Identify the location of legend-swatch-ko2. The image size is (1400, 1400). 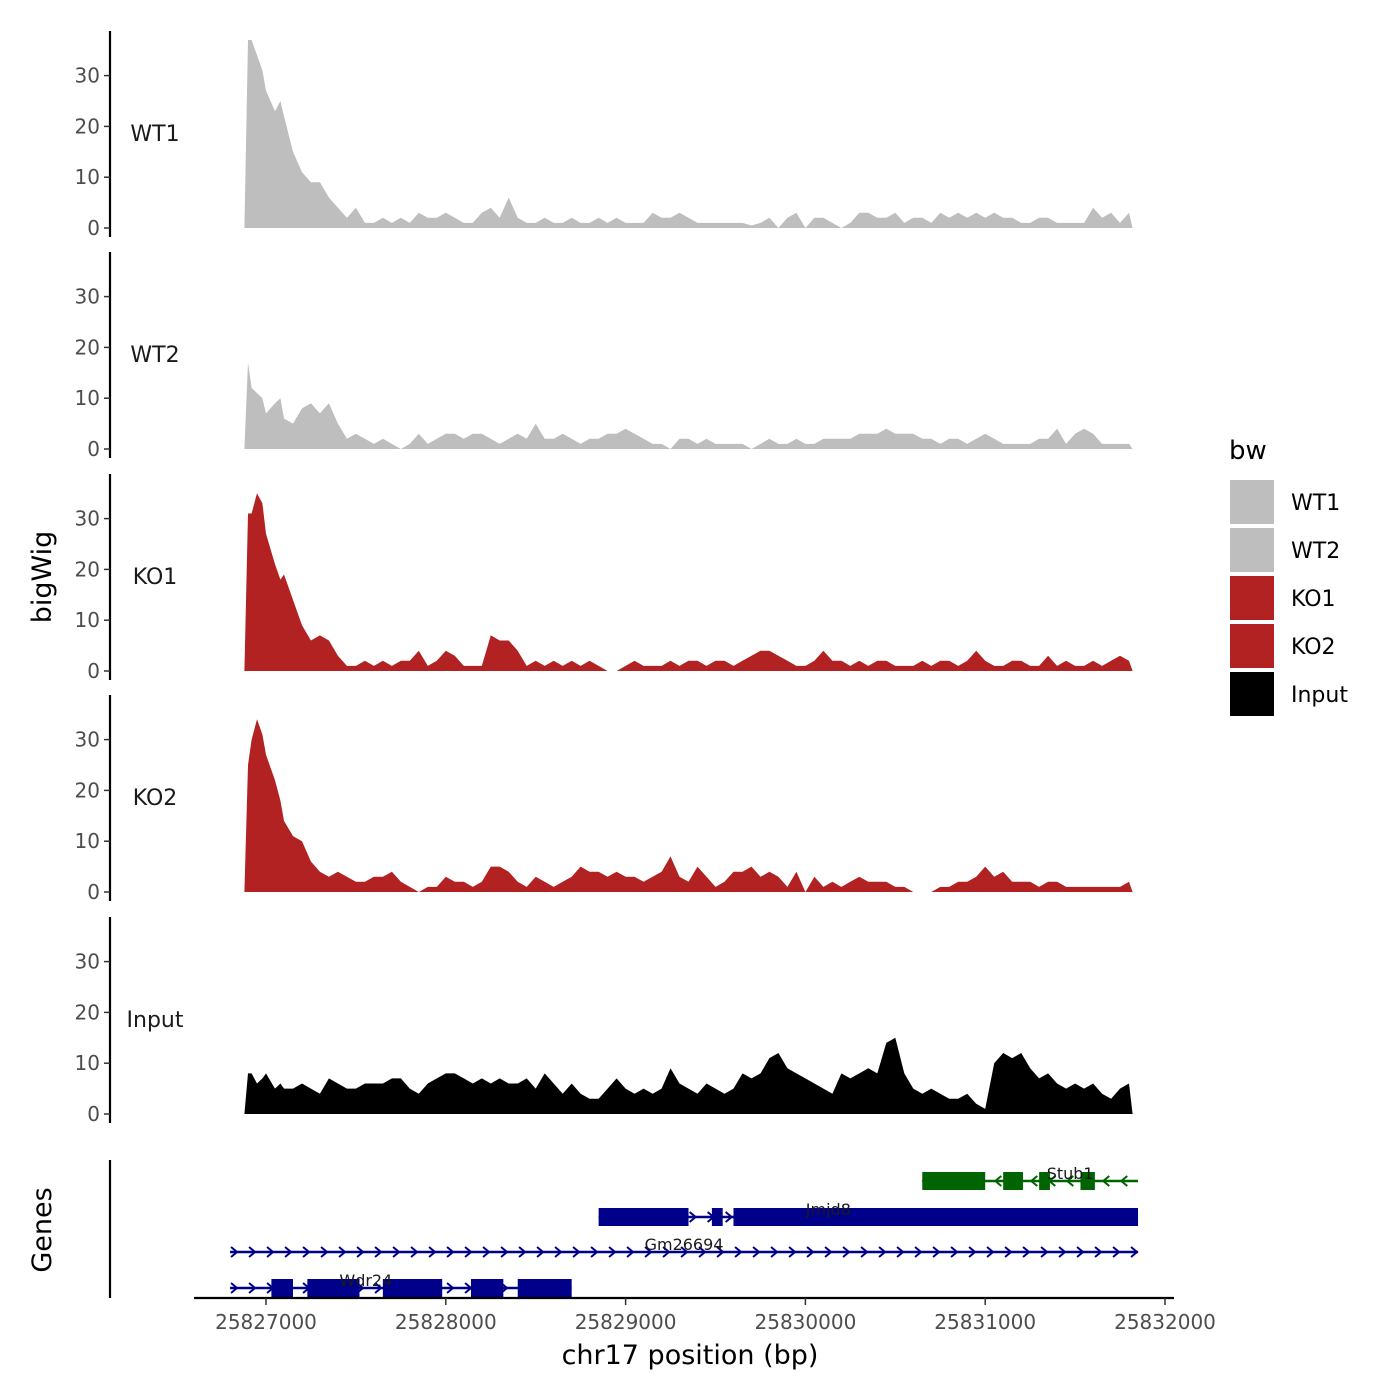
(1252, 646).